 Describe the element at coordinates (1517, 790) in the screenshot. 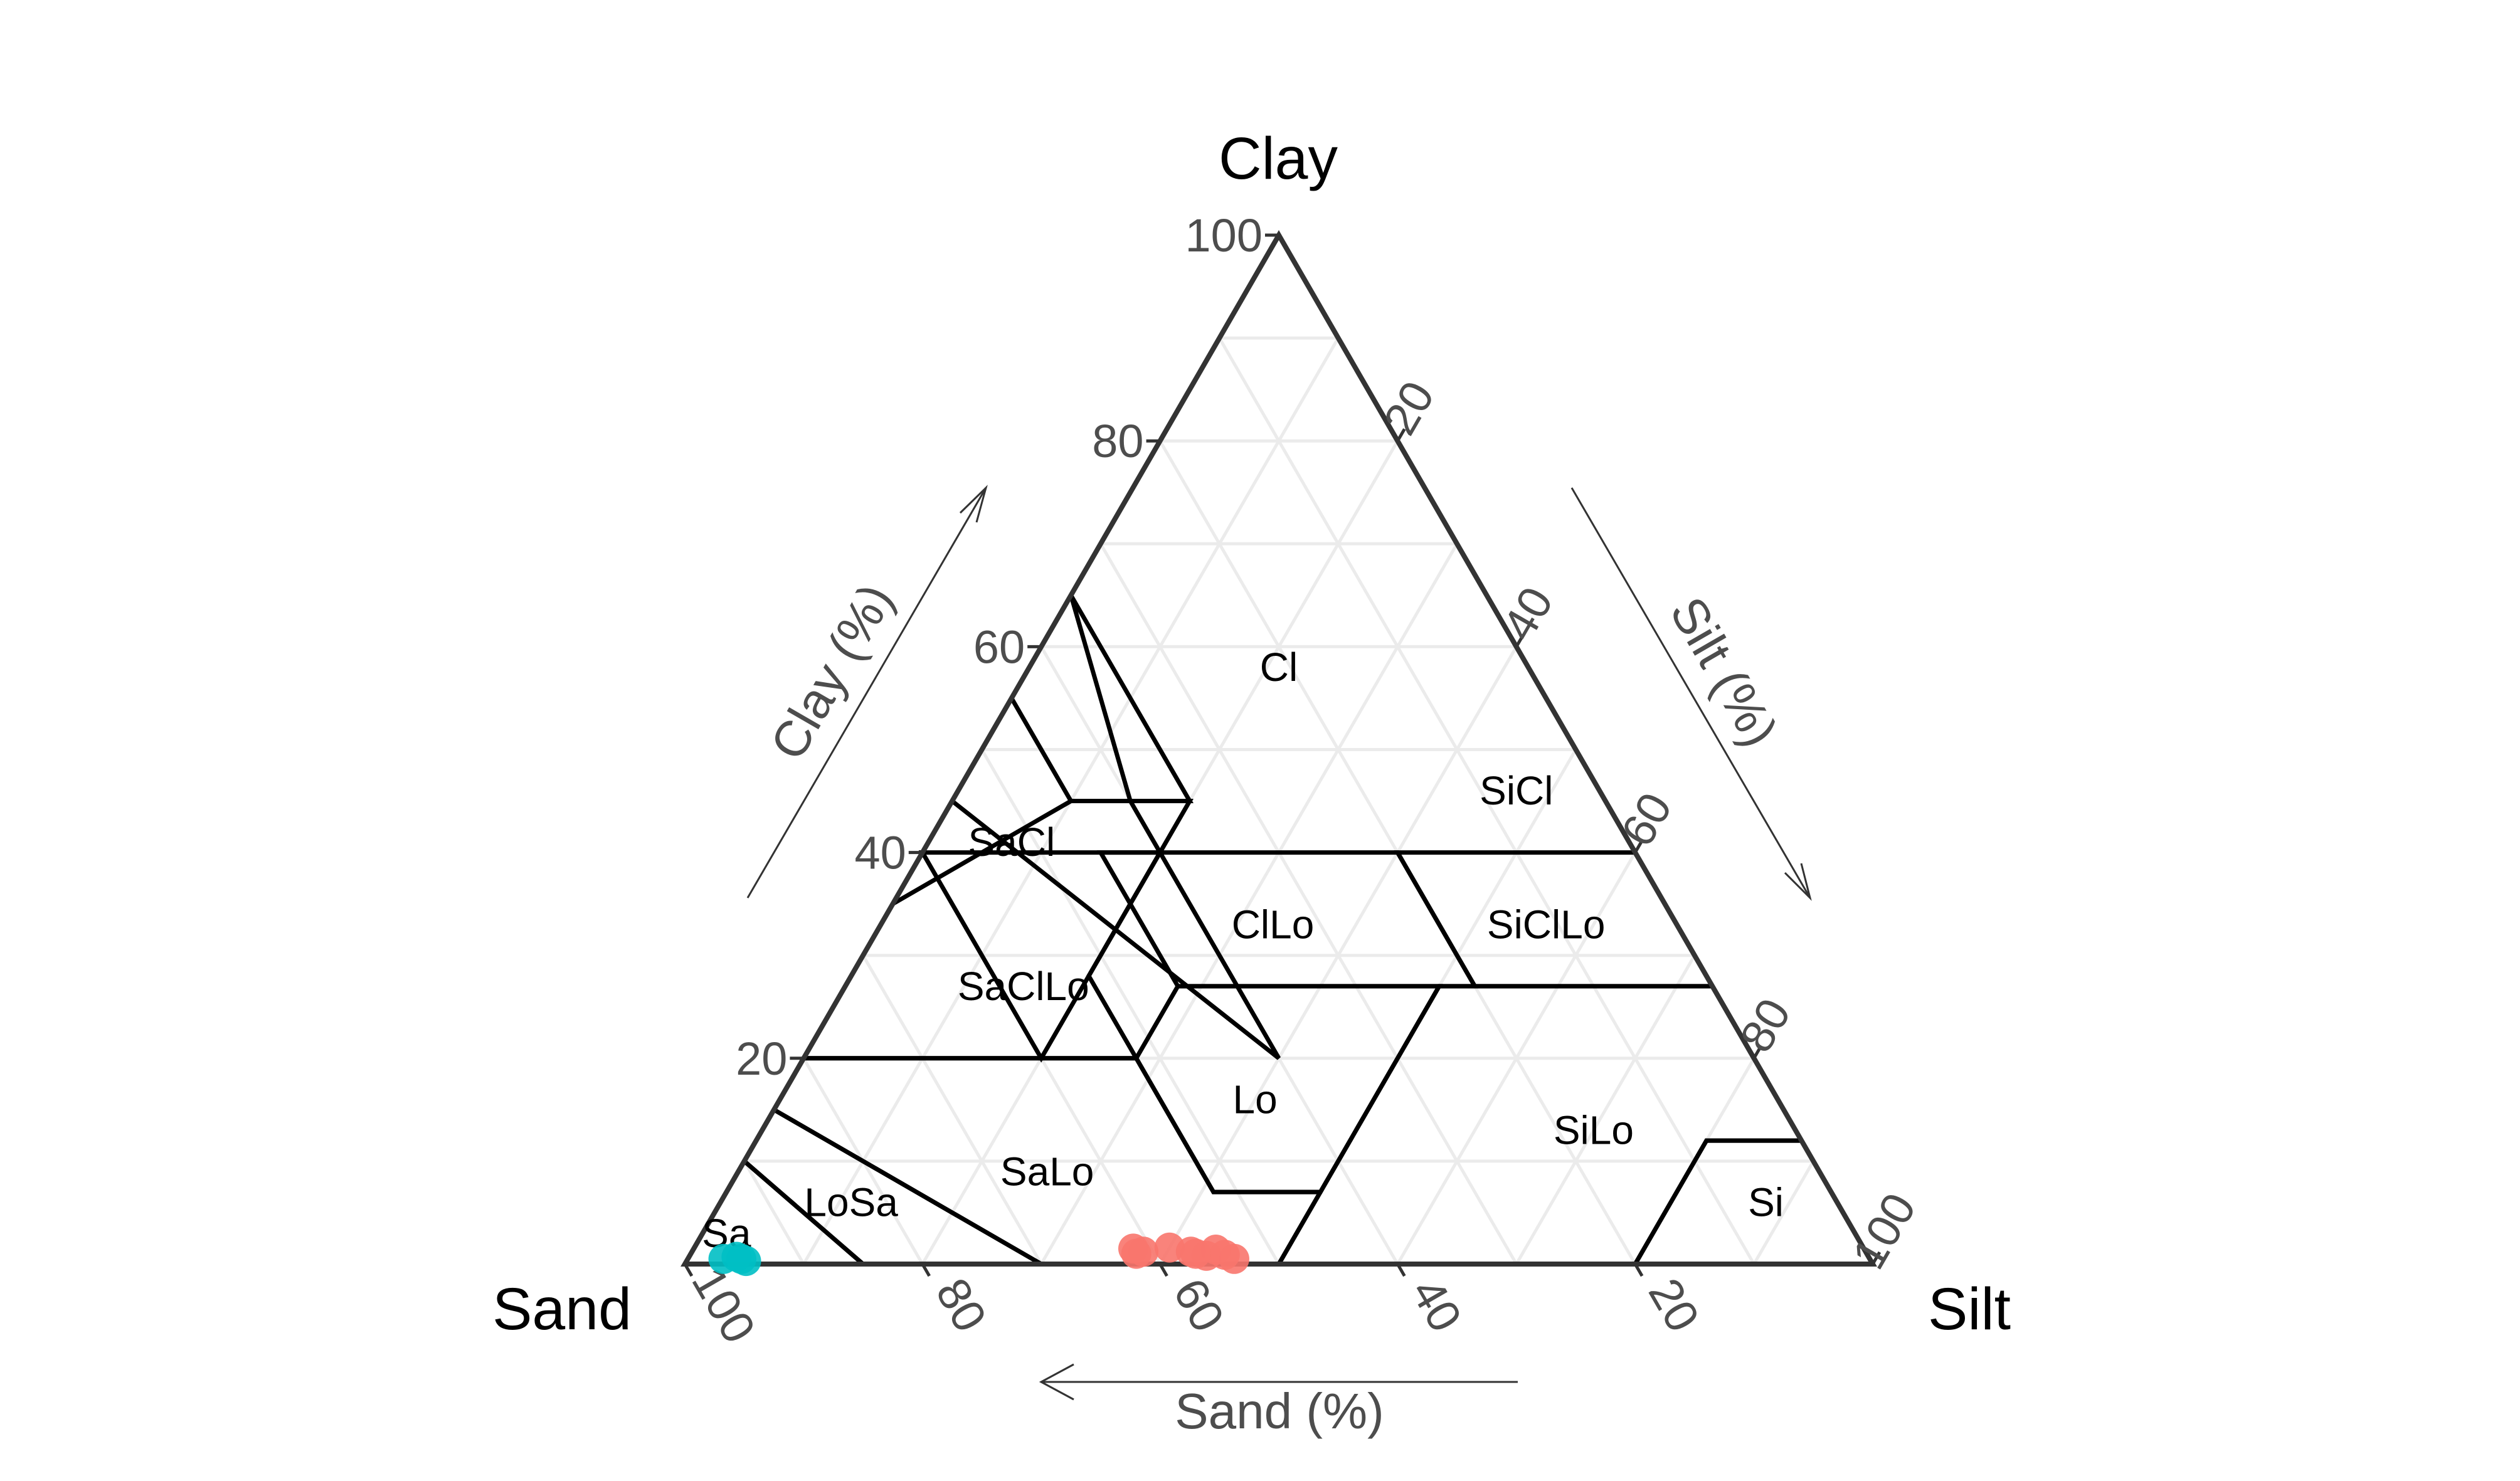

I see `region-label-sicl: SiCl` at that location.